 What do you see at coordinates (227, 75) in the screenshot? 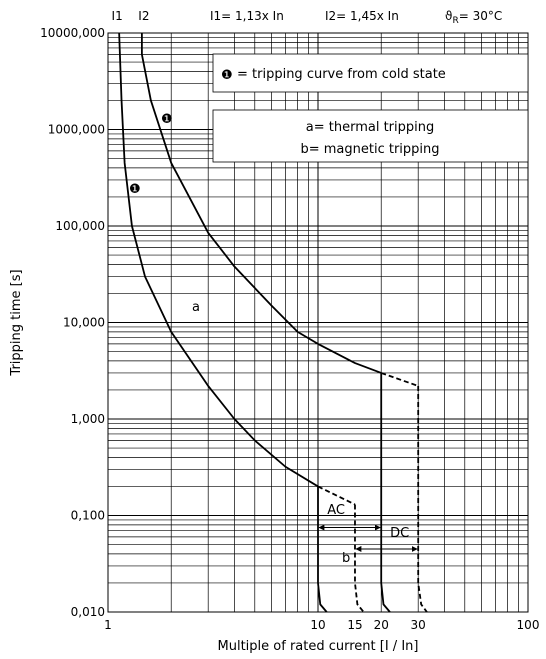
I see `cold-state-marker-icon: ❶` at bounding box center [227, 75].